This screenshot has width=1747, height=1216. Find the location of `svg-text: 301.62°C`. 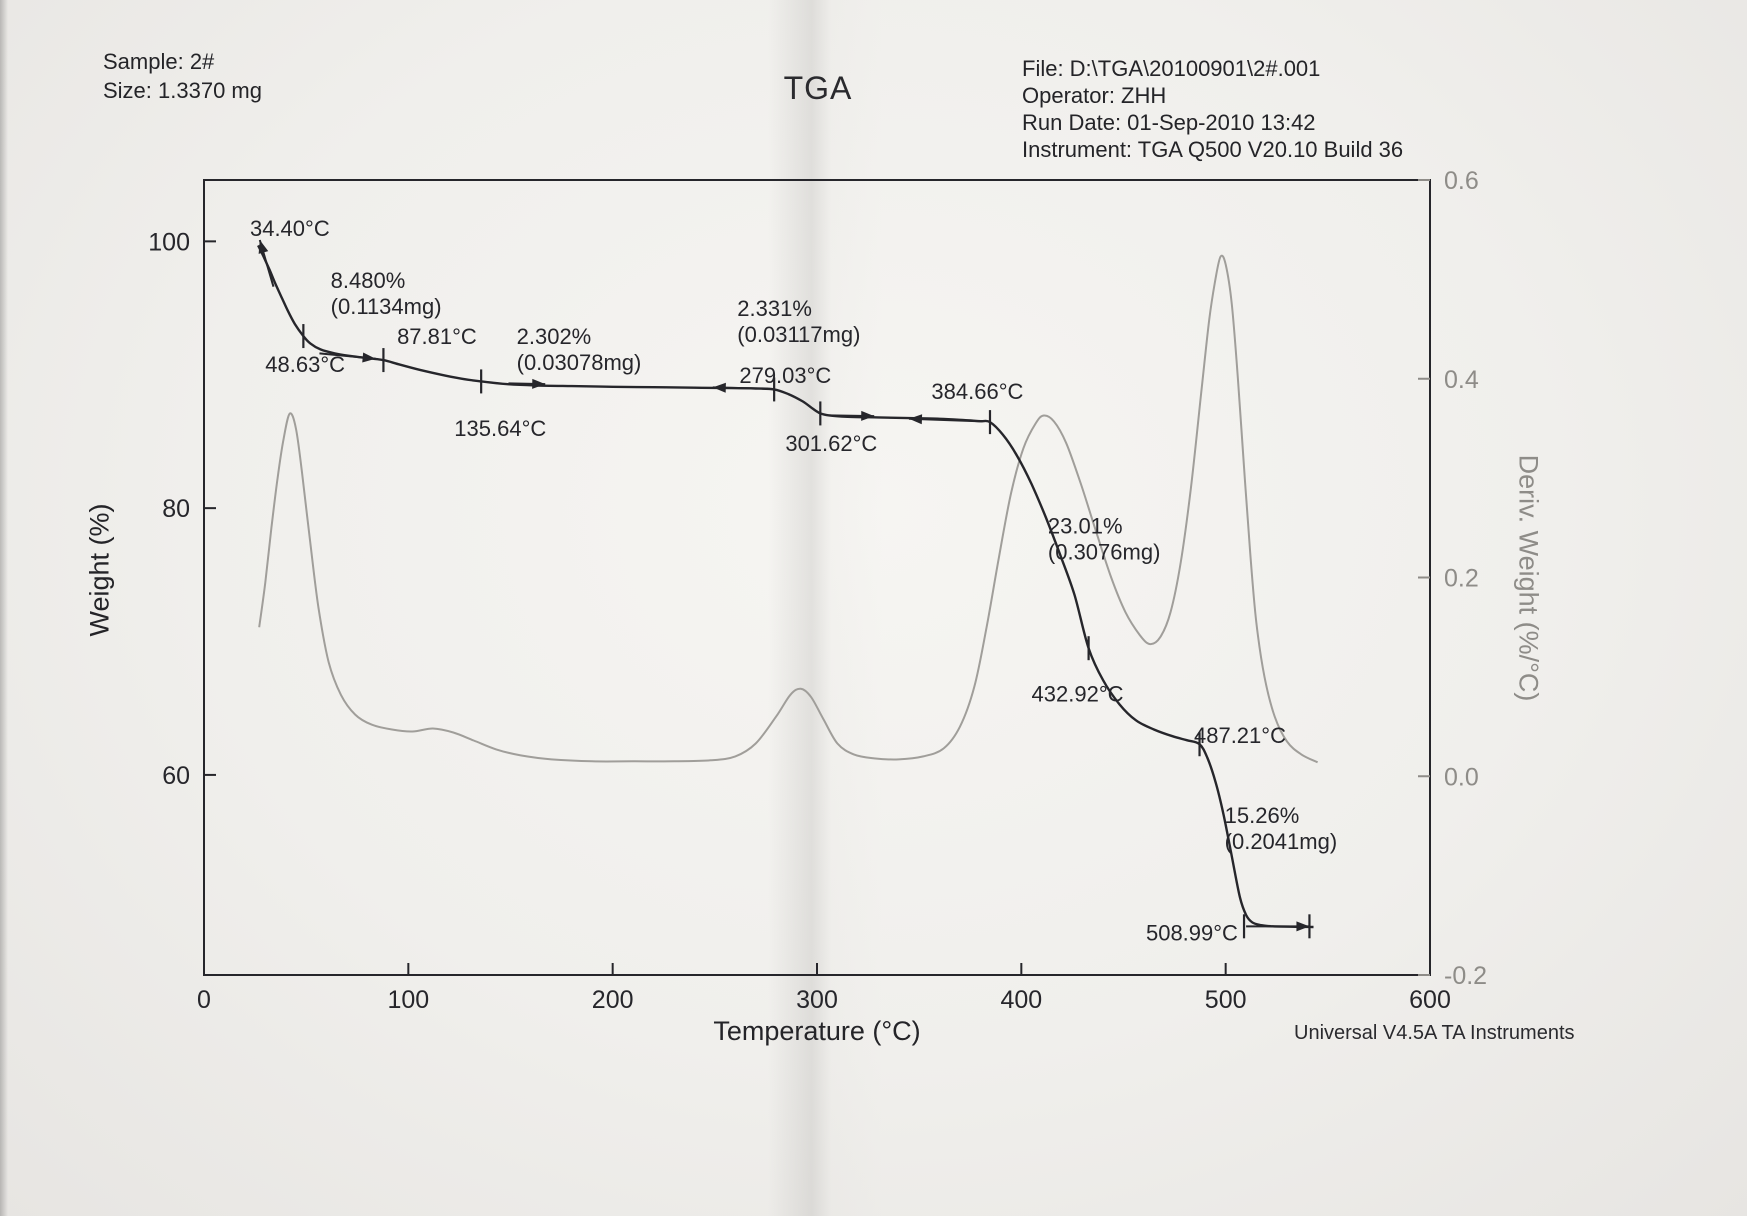

svg-text: 301.62°C is located at coordinates (831, 443).